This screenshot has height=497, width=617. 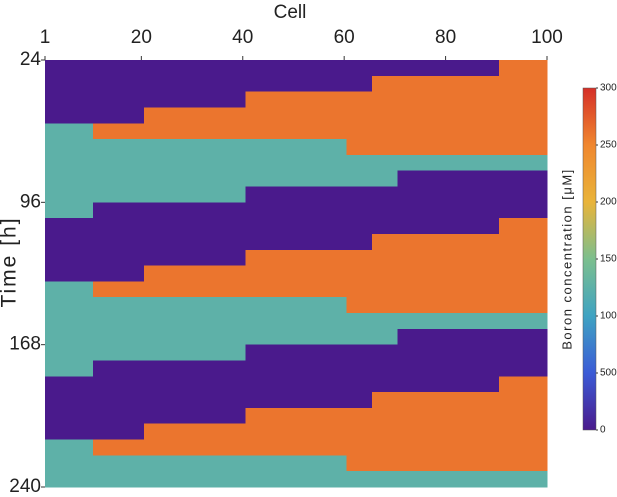 What do you see at coordinates (45, 37) in the screenshot?
I see `x-tick-label: 1` at bounding box center [45, 37].